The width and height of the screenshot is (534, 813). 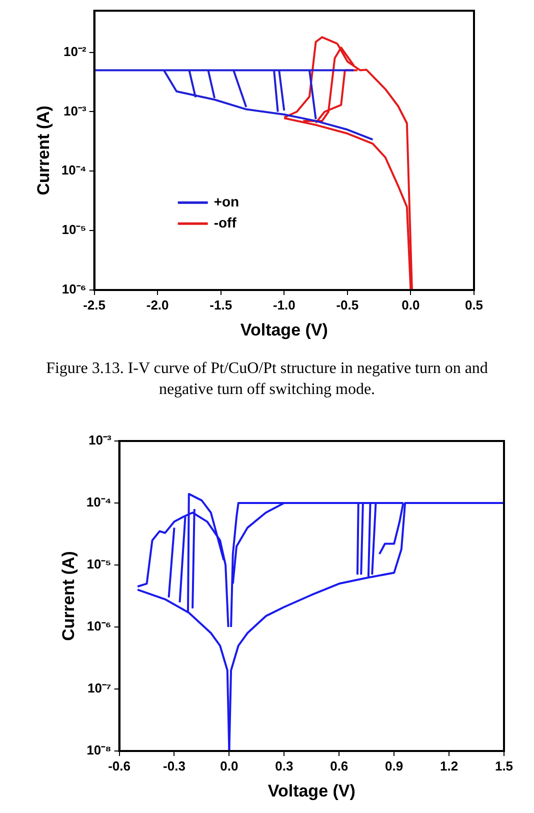 What do you see at coordinates (99, 688) in the screenshot?
I see `y-tick-label: 10⁻⁷` at bounding box center [99, 688].